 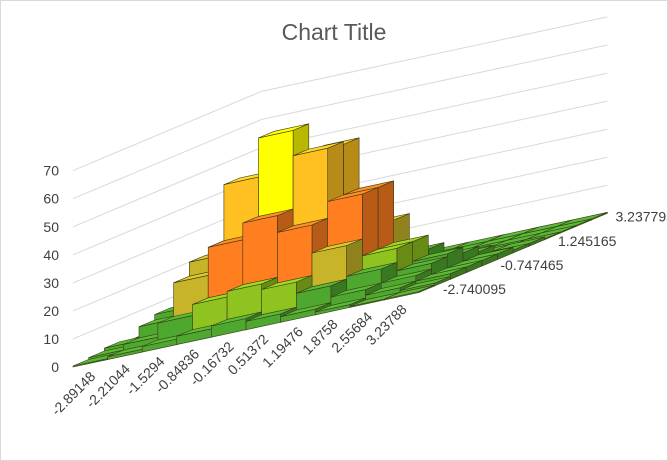 I want to click on z-tick-label: 0, so click(x=55, y=367).